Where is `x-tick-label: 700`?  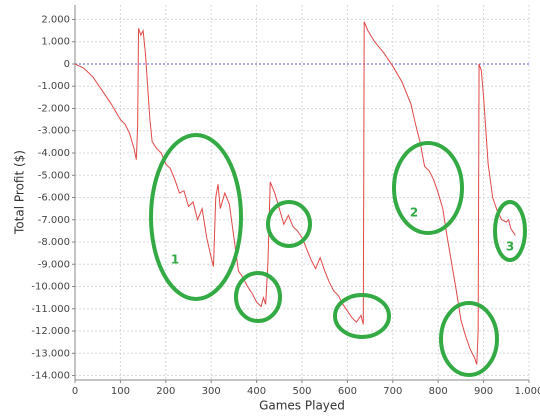 x-tick-label: 700 is located at coordinates (392, 391).